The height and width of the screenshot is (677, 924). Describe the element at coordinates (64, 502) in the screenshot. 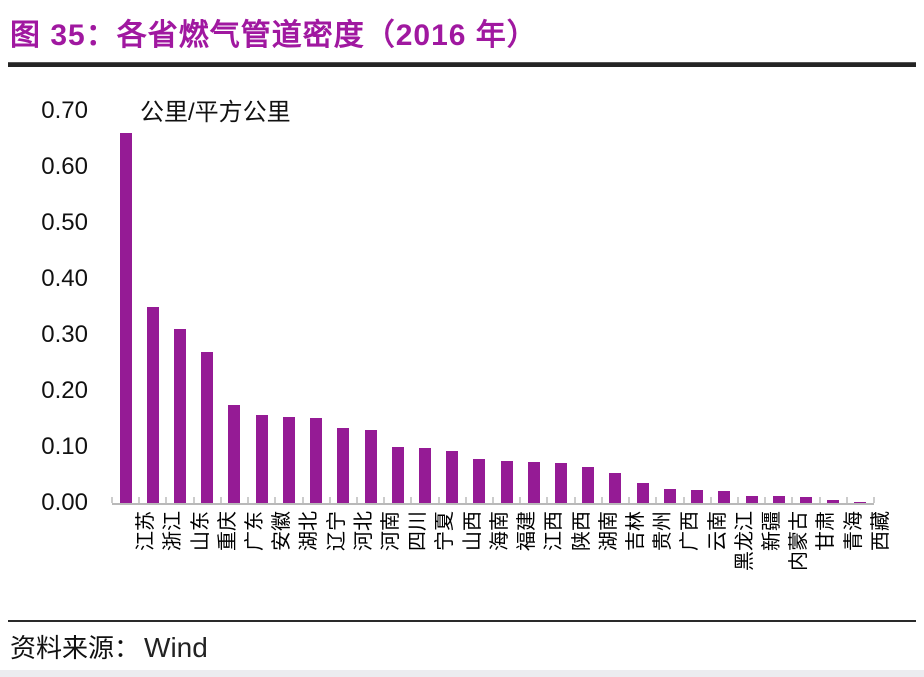

I see `y-axis-label-0.00: 0.00` at that location.